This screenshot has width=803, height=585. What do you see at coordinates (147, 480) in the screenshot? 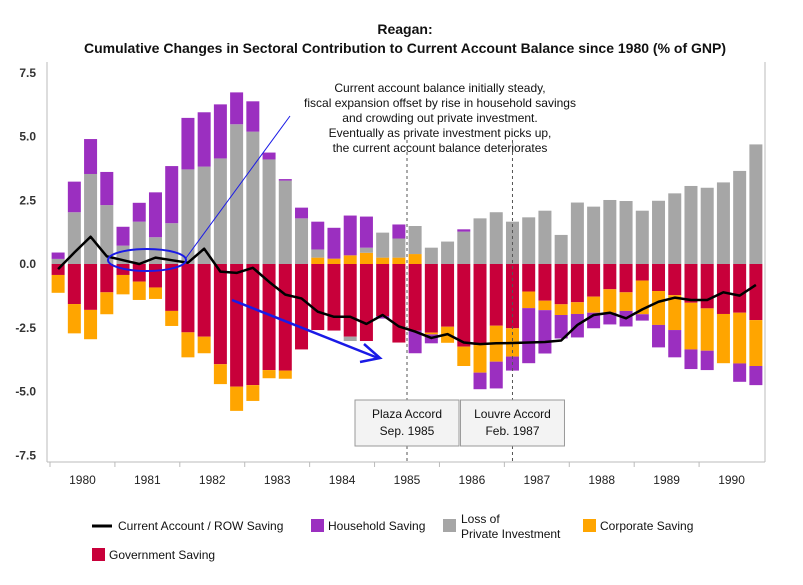
I see `x-tick-label: 1981` at bounding box center [147, 480].